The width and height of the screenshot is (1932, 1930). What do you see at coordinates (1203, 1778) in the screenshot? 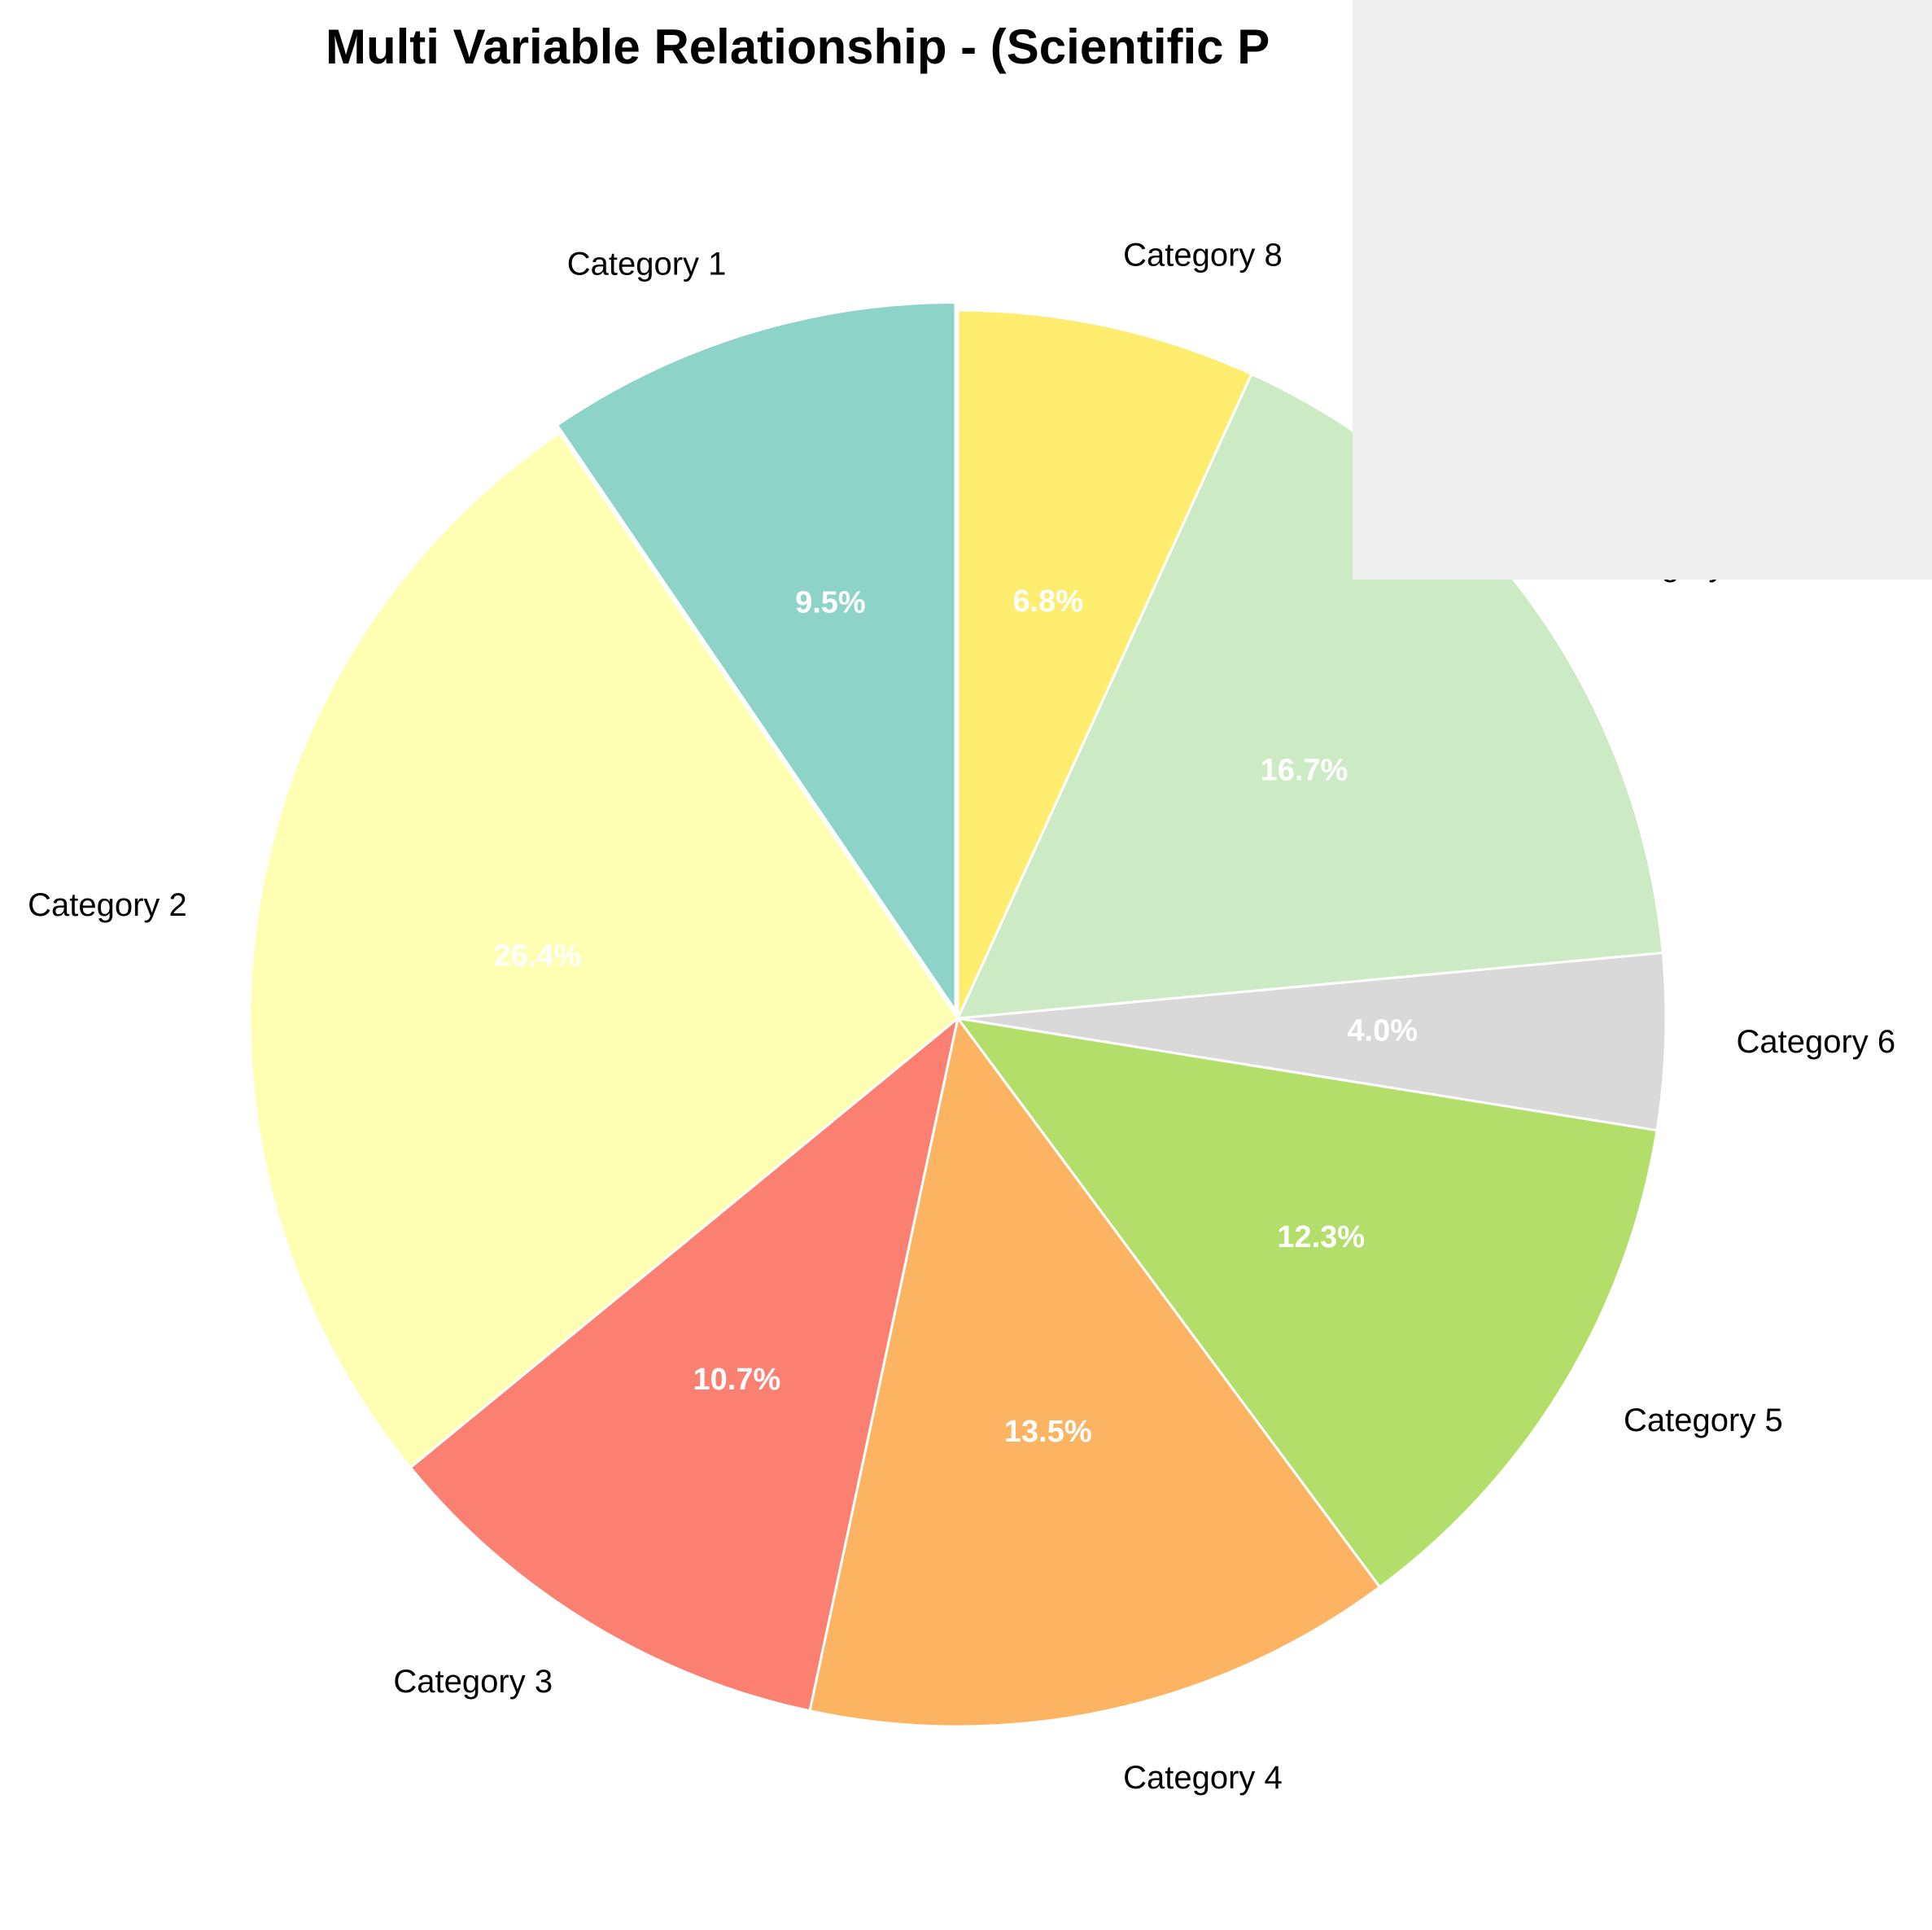
I see `slice-label-4: Category 4` at bounding box center [1203, 1778].